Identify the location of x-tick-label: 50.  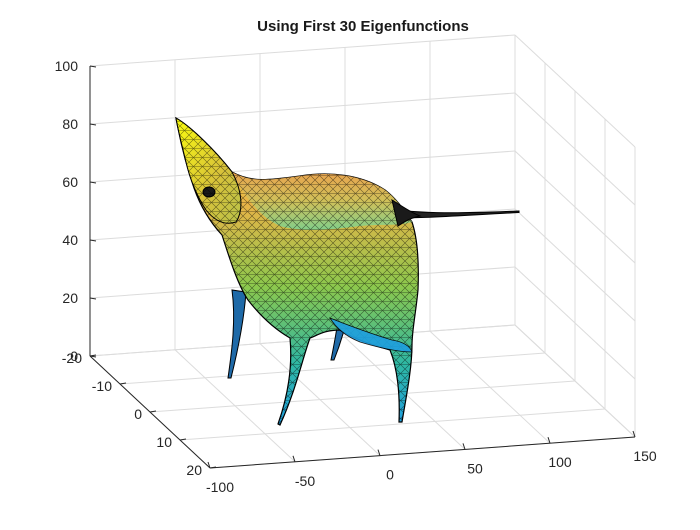
(475, 468).